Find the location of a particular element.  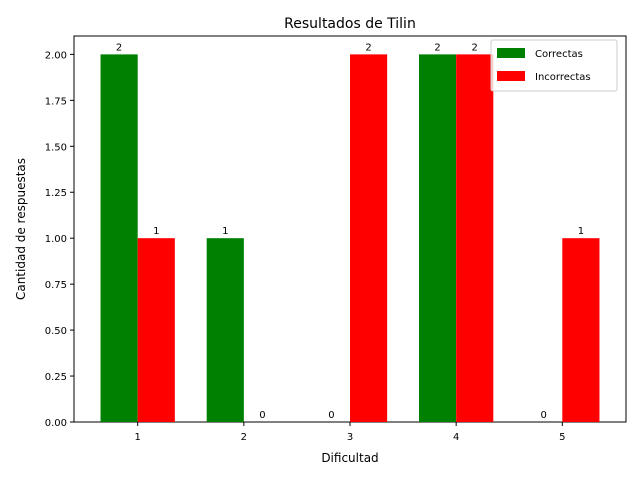

y-tick-label: 0.50 is located at coordinates (56, 331).